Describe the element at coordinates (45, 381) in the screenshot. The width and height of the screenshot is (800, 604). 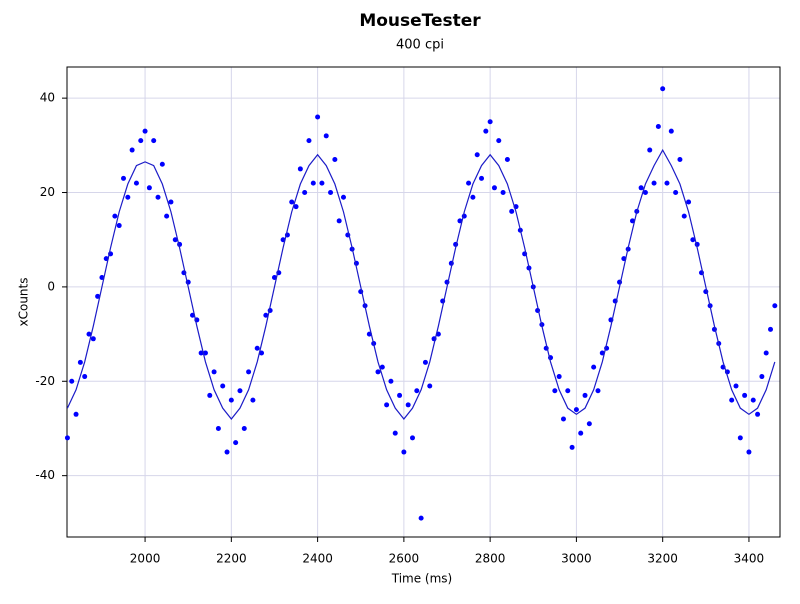
I see `y-tick-label: -20` at that location.